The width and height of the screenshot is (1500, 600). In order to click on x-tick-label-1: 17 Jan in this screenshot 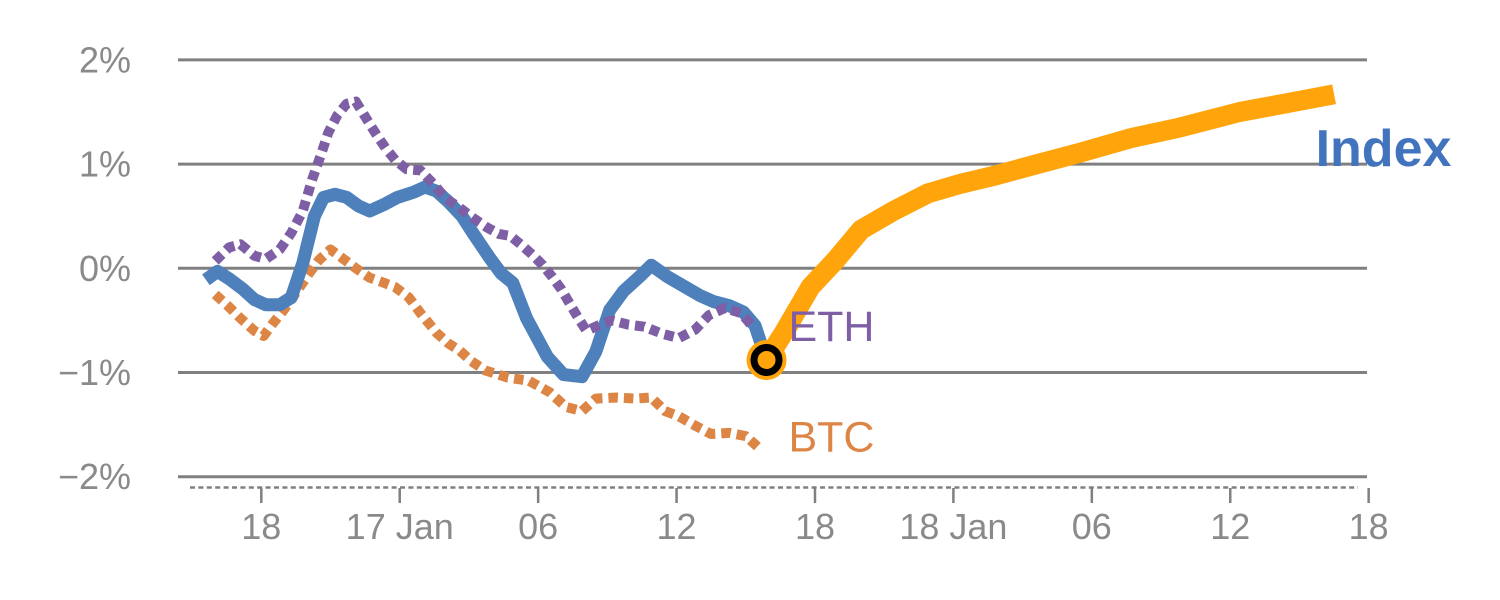, I will do `click(400, 526)`.